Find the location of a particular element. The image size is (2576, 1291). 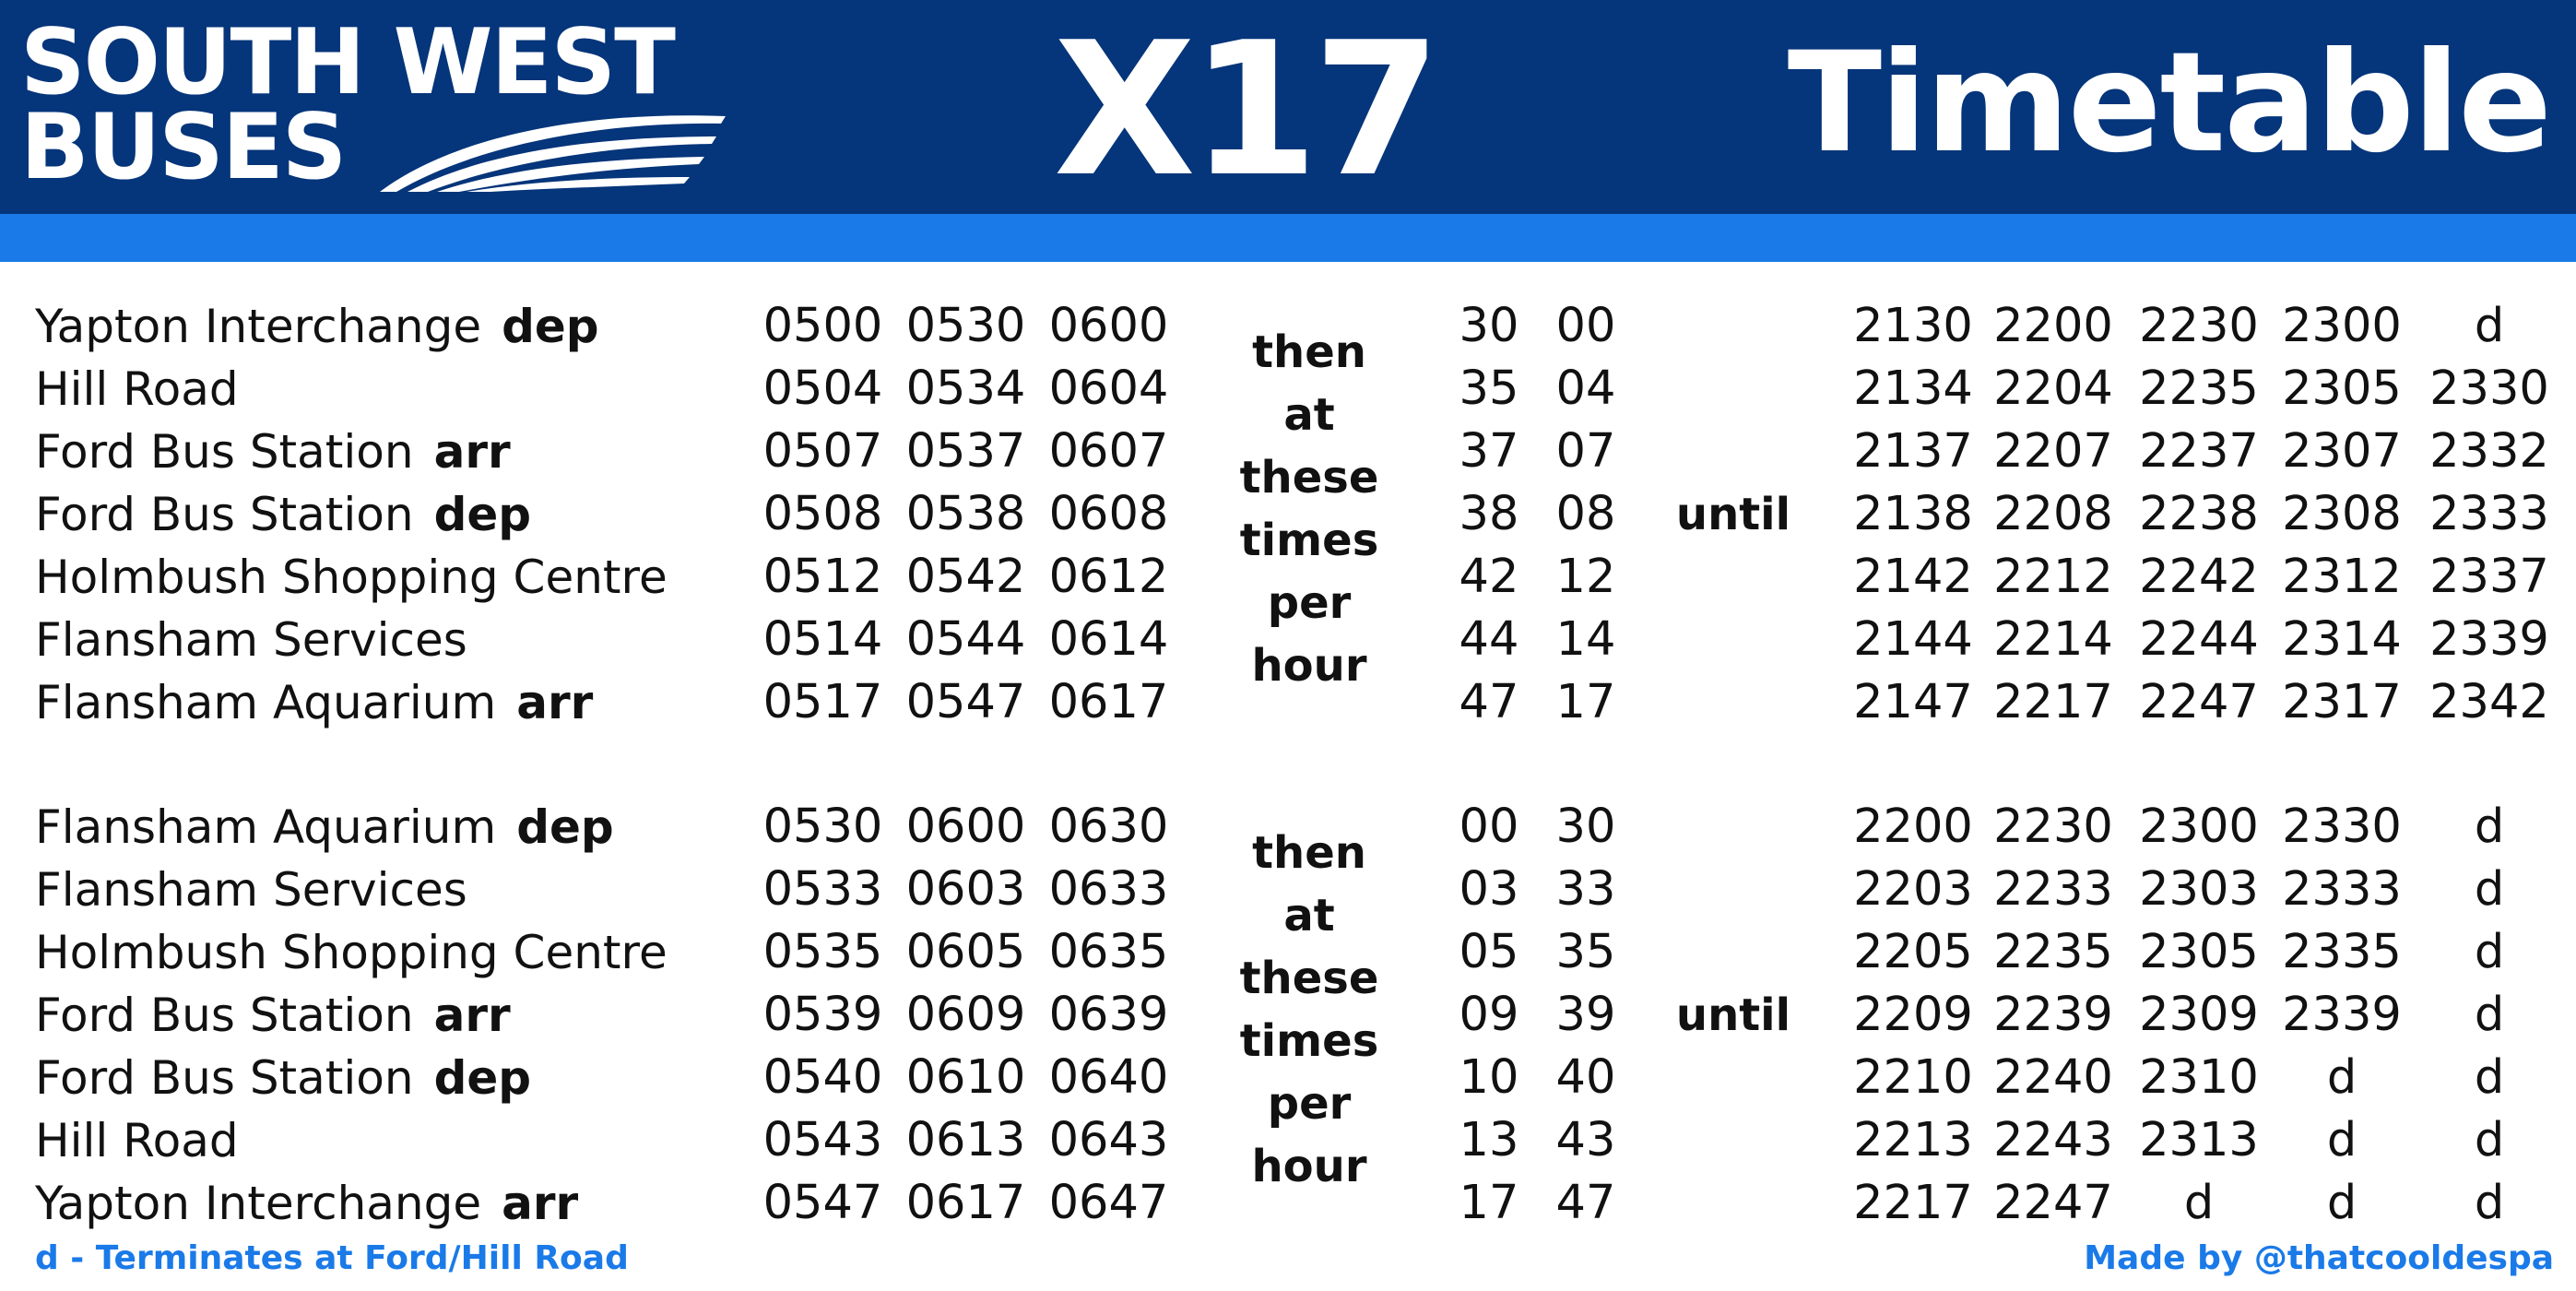

stop-name: Holmbush Shopping Centre is located at coordinates (351, 577).